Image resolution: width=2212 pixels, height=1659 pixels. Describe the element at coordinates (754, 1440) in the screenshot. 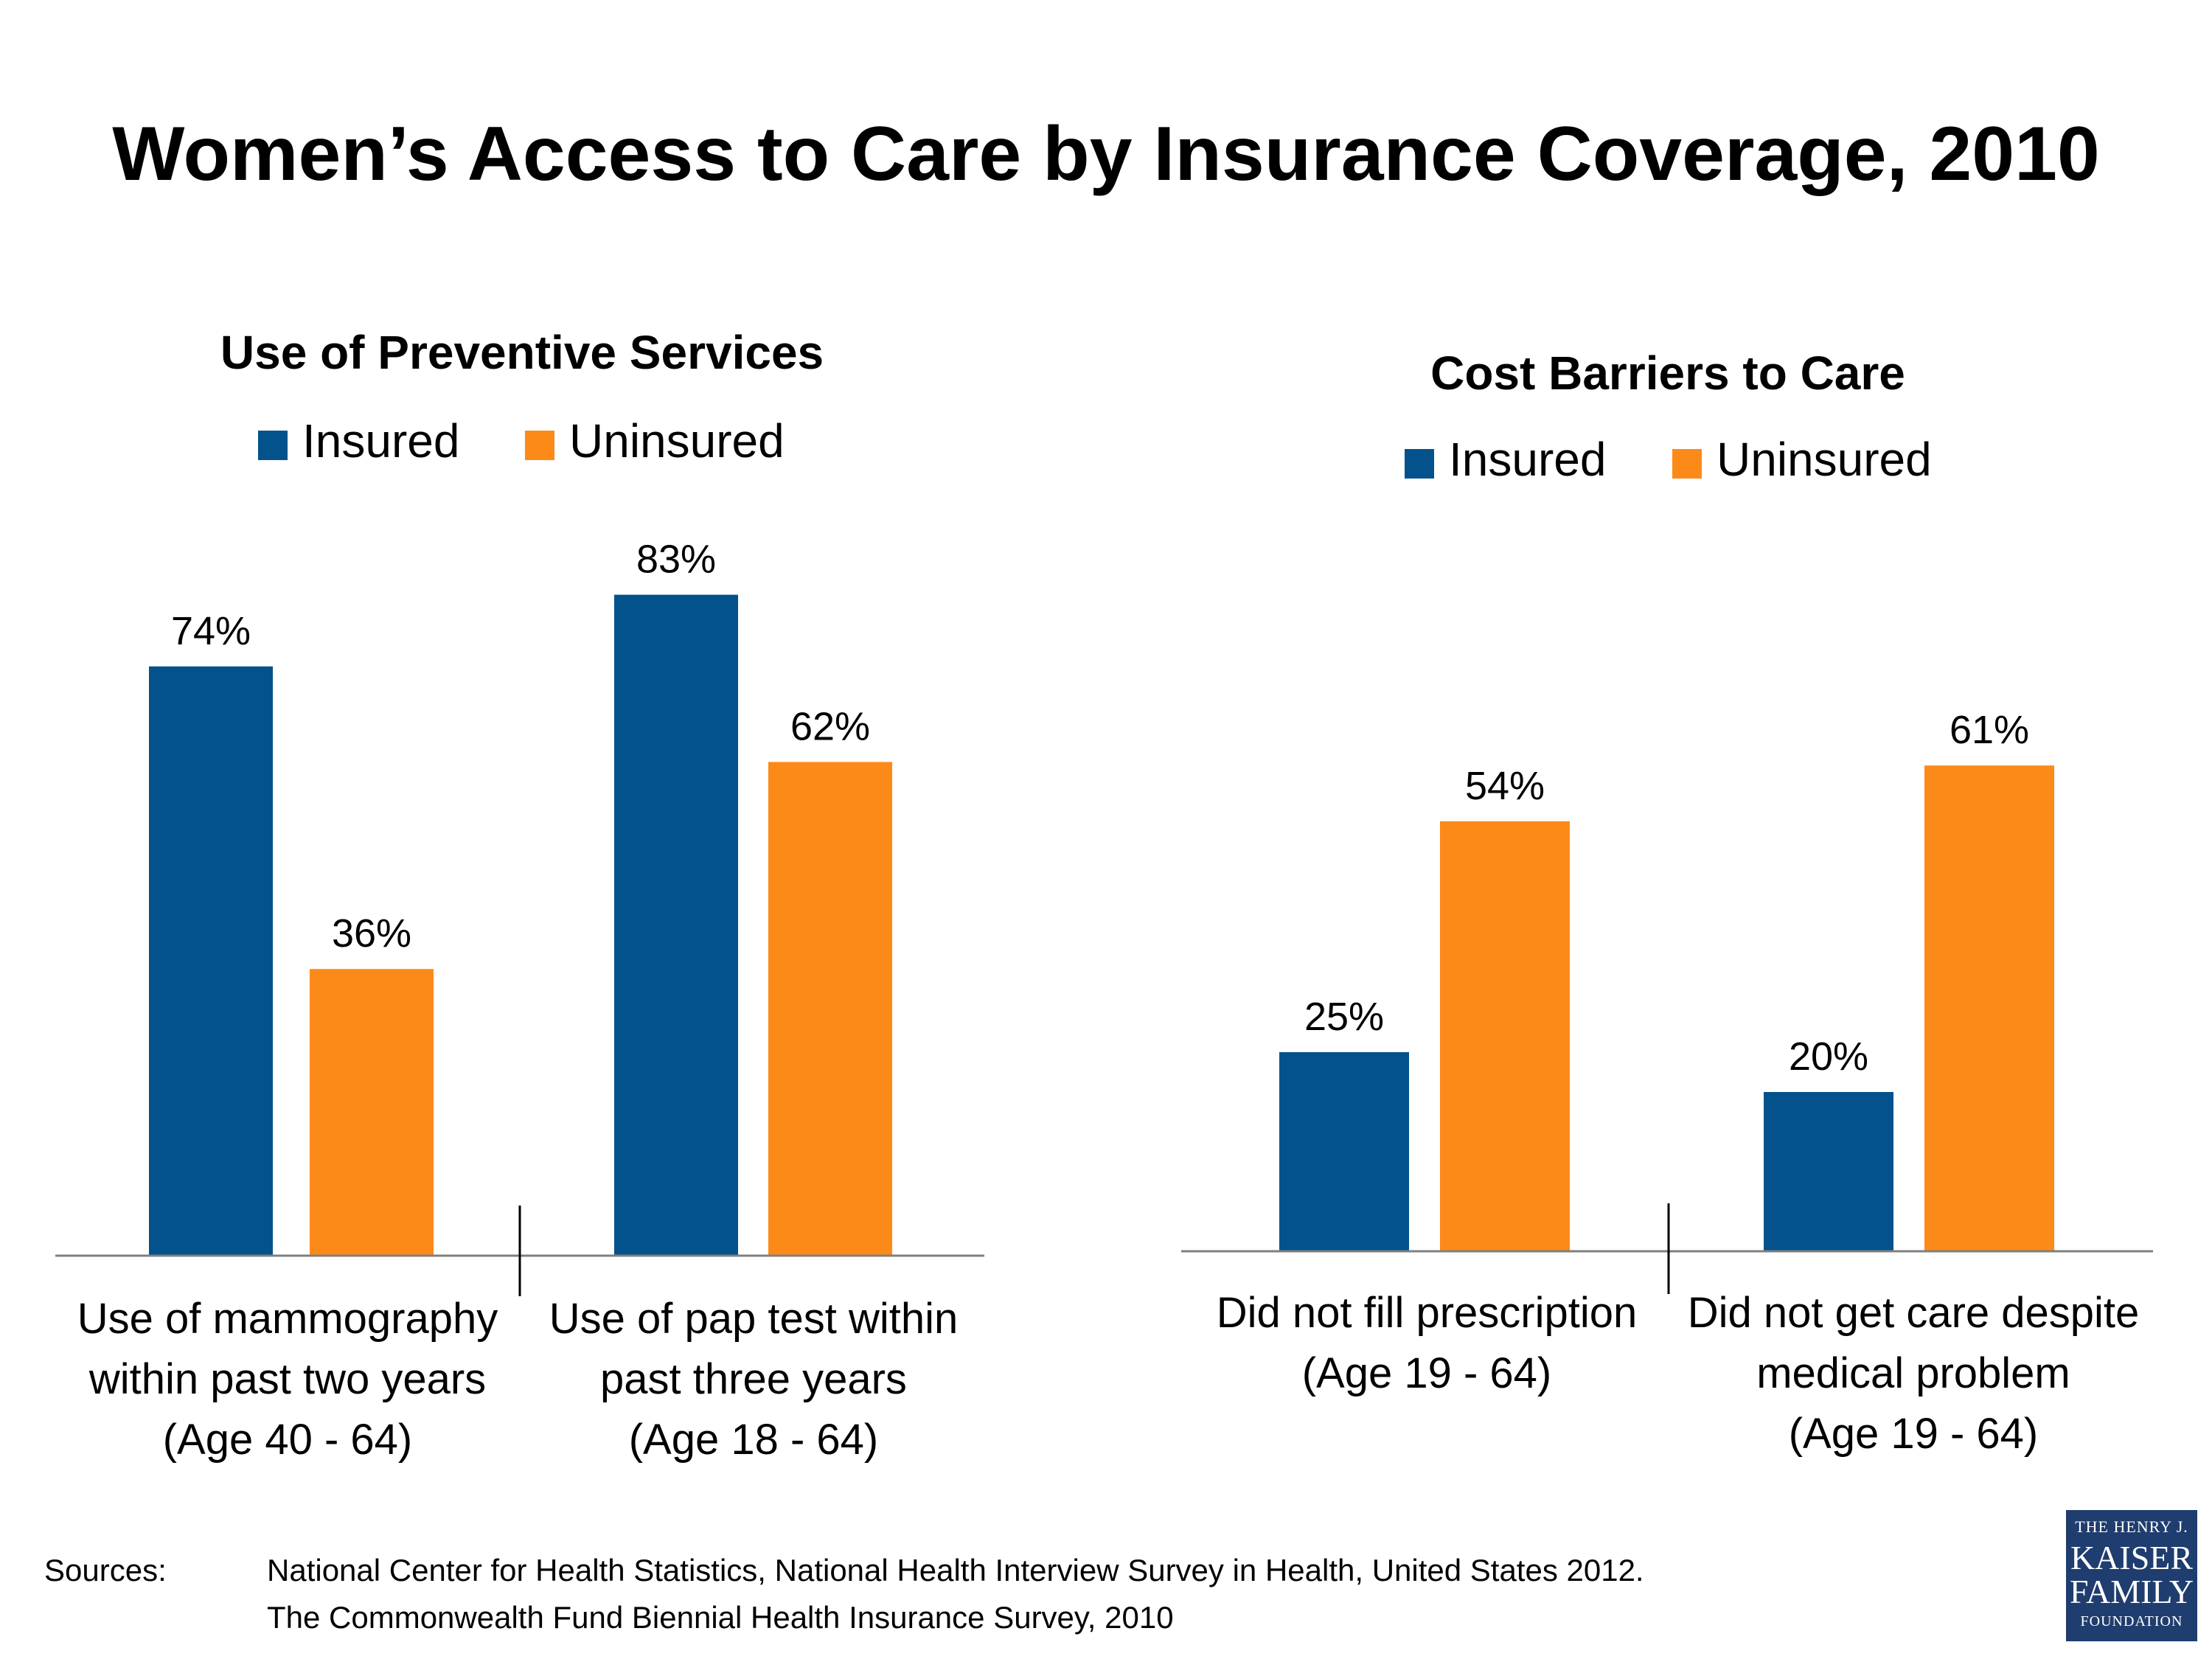

I see `category-label: (Age 18 - 64)` at that location.